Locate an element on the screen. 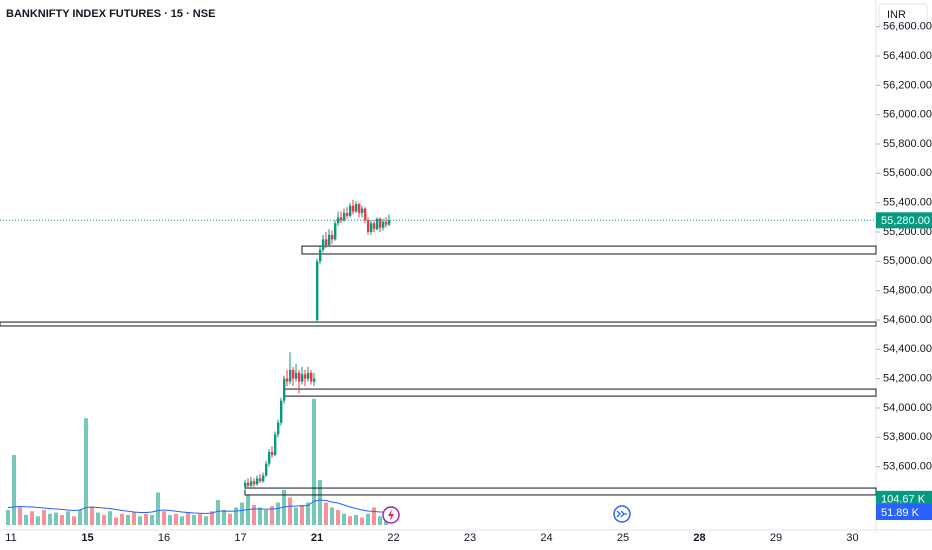  currency-box is located at coordinates (903, 15).